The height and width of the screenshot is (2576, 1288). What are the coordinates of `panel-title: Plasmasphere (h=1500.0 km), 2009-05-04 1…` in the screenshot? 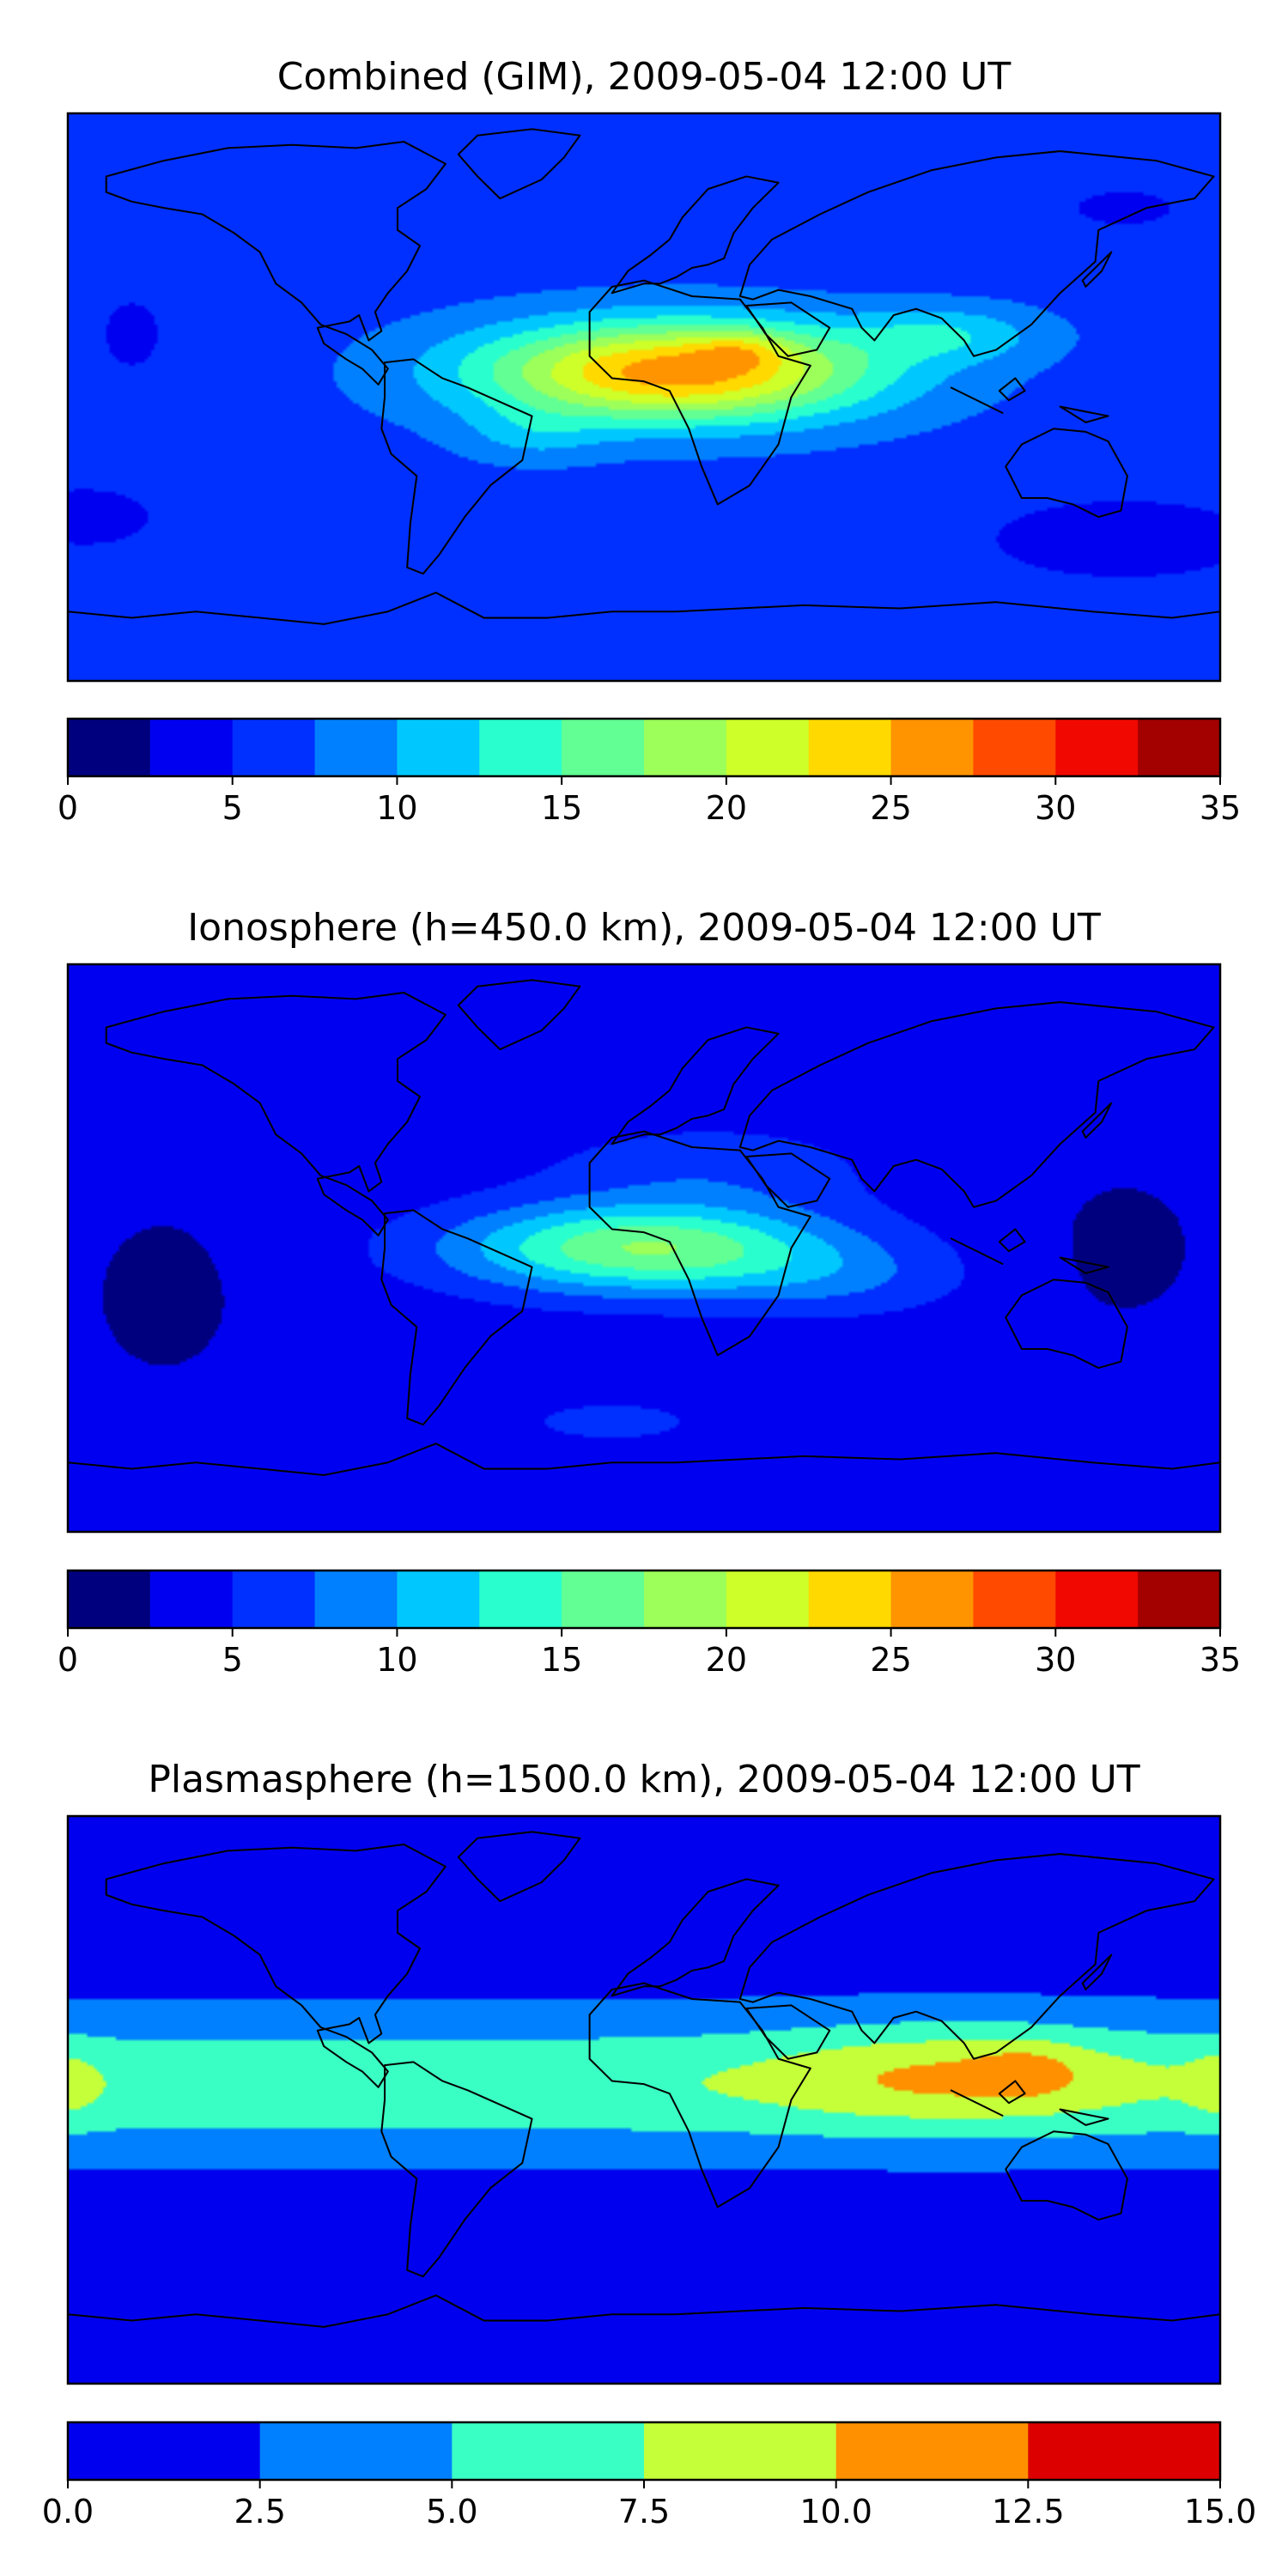 It's located at (643, 1779).